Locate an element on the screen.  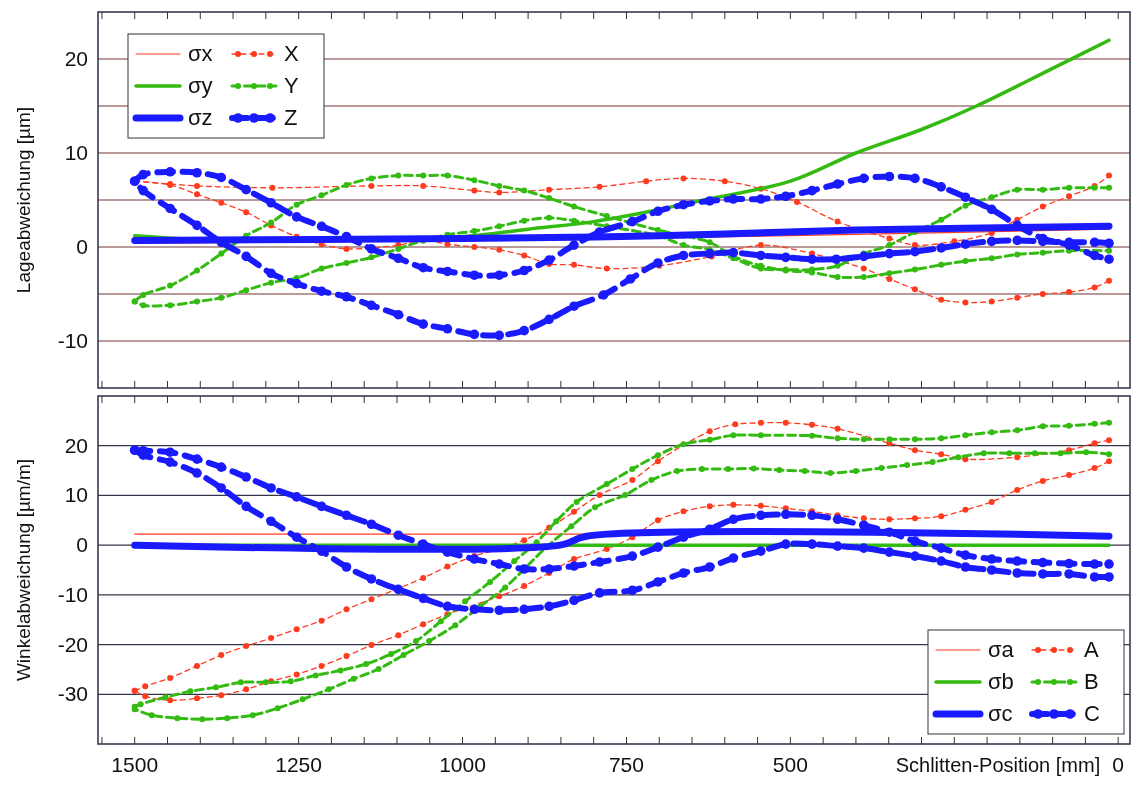
y-tick-label: -30 is located at coordinates (72, 694).